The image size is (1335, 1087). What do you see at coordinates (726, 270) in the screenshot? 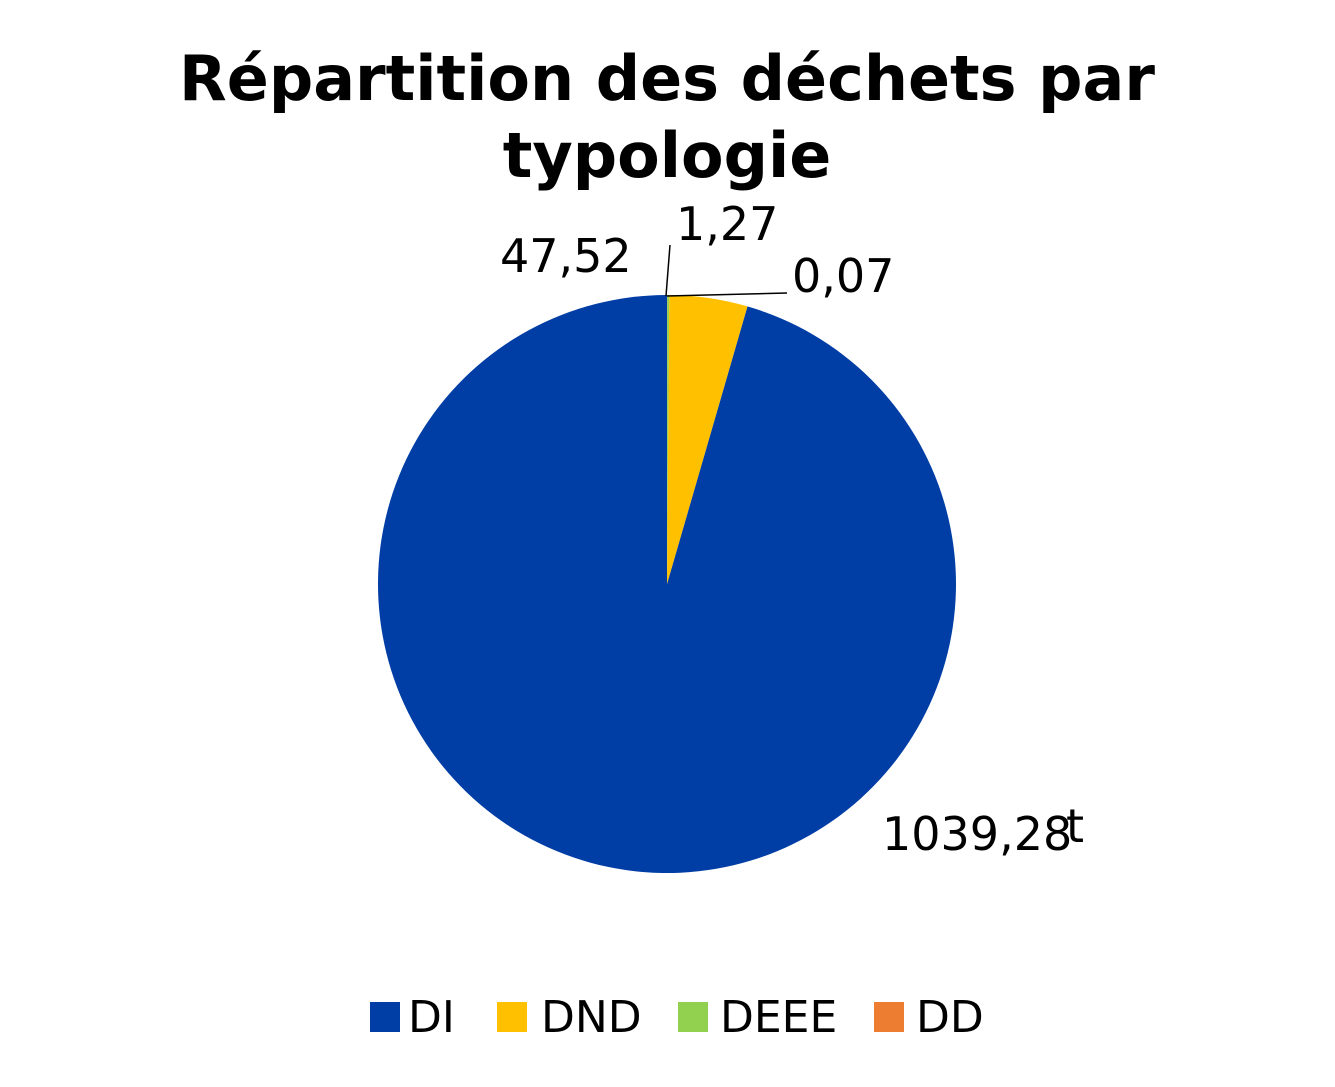
I see `label-leader-lines` at bounding box center [726, 270].